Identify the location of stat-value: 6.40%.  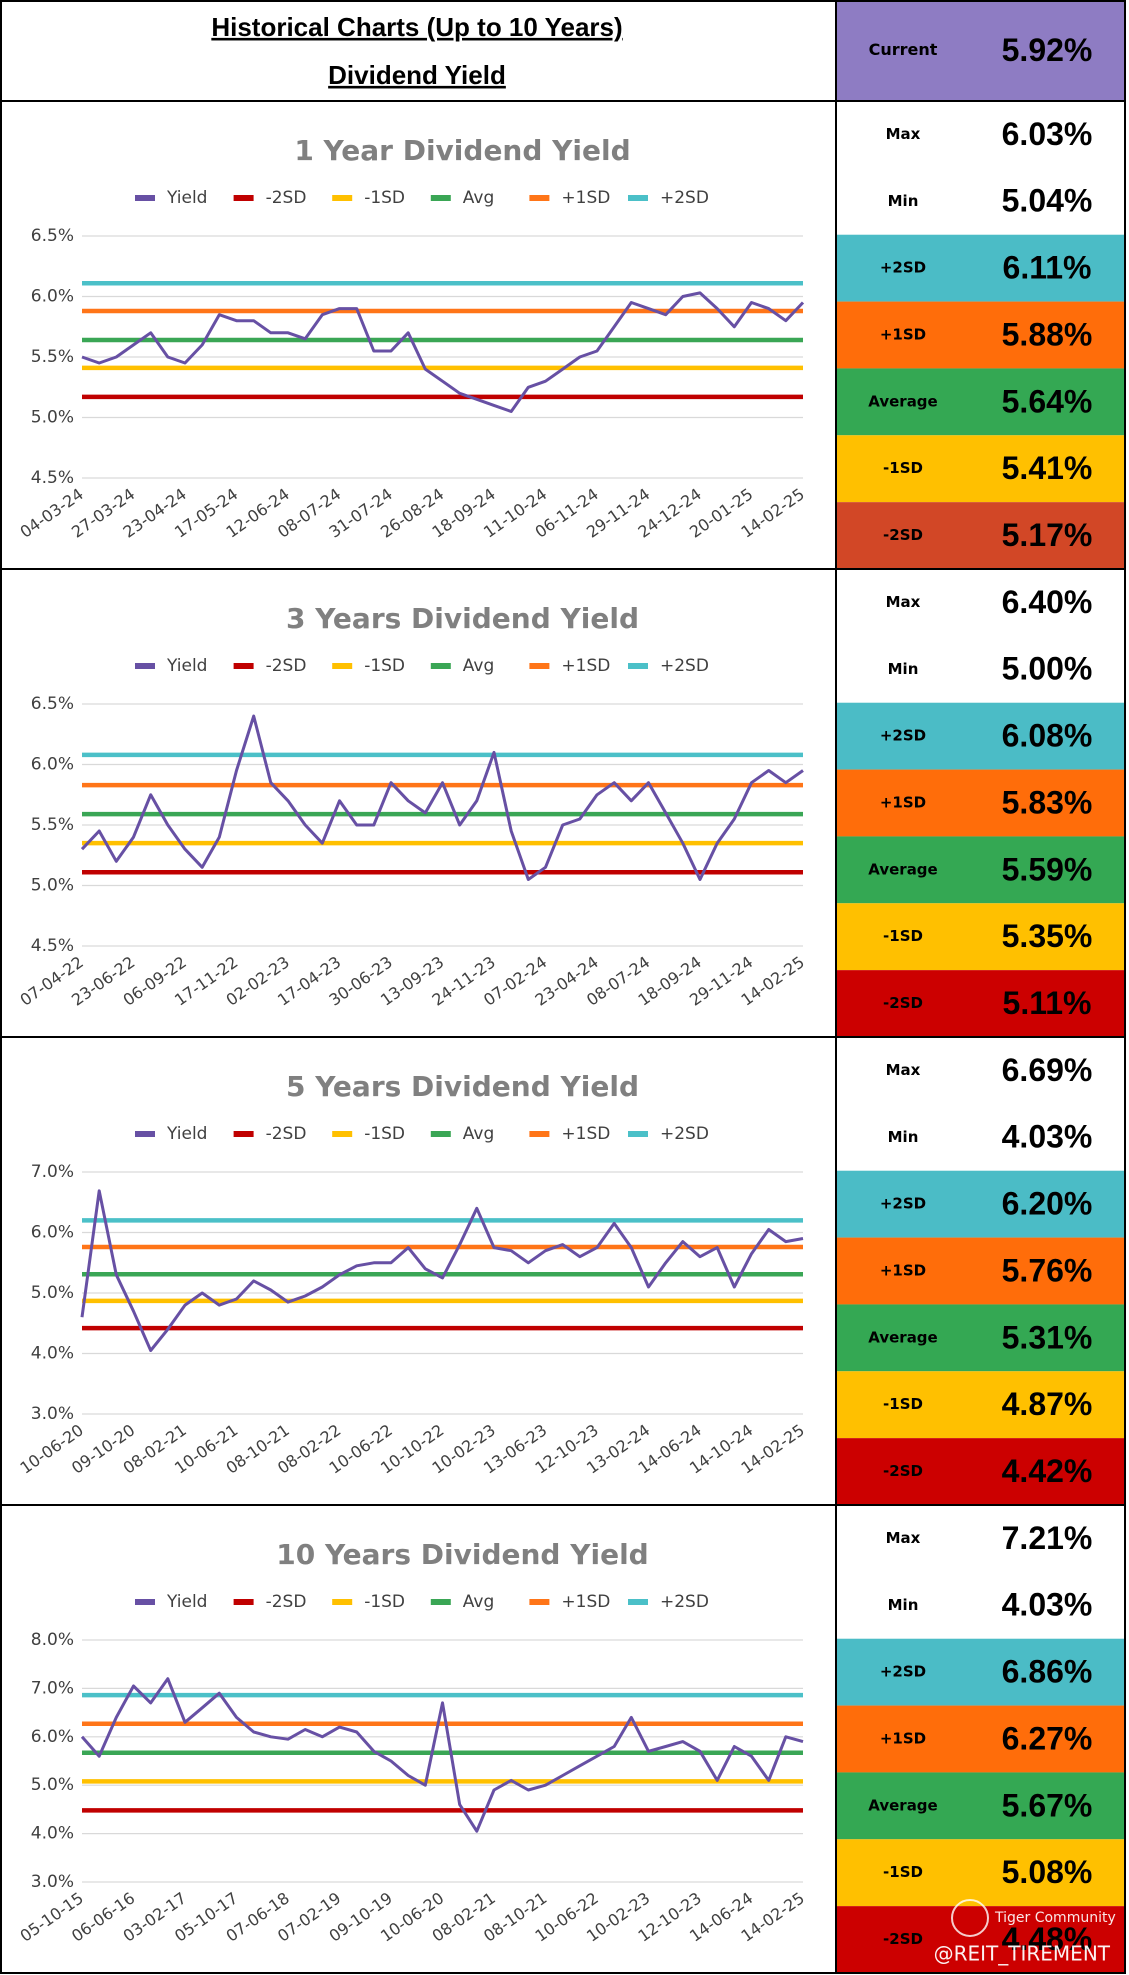
(1047, 602).